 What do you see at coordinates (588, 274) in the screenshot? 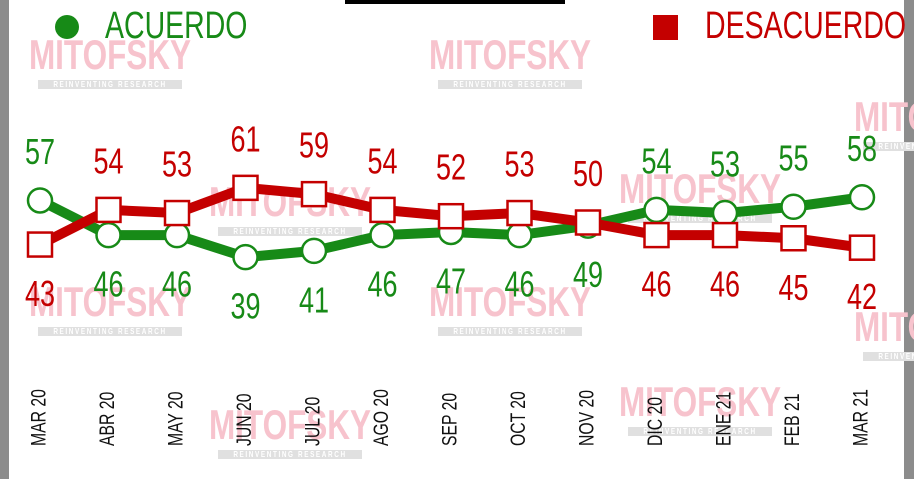
I see `data-label: 49` at bounding box center [588, 274].